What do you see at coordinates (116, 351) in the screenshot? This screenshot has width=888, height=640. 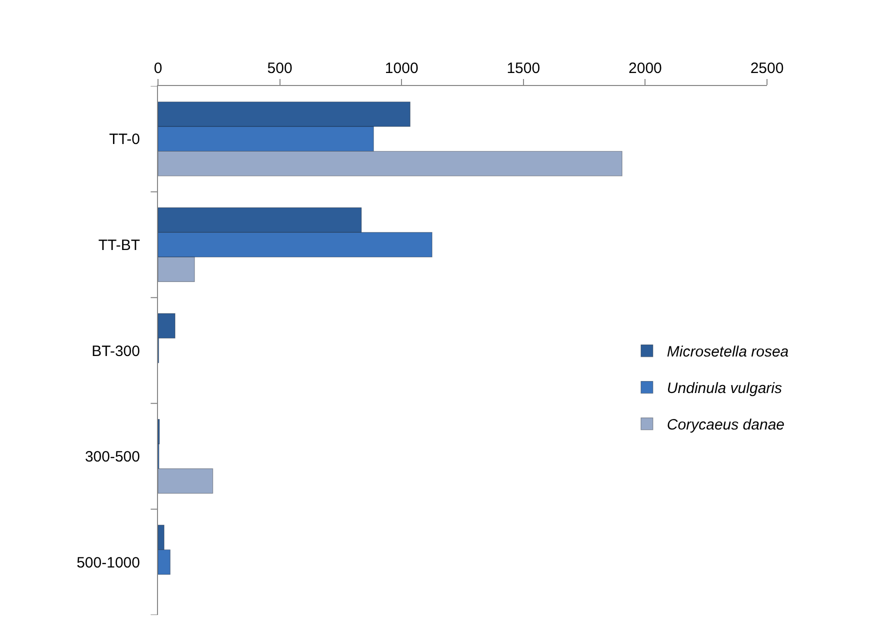 I see `y-tick-label: BT-300` at bounding box center [116, 351].